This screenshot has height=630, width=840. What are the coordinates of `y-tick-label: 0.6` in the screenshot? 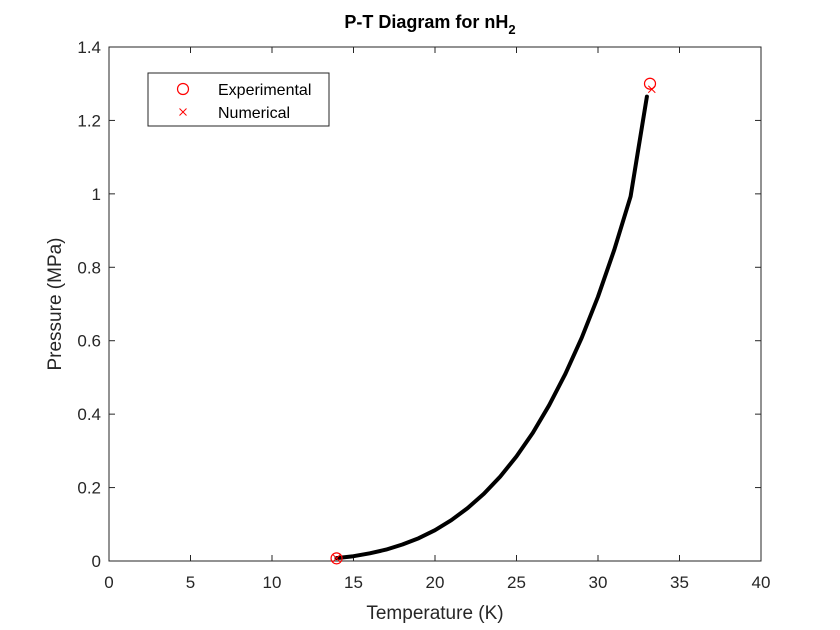 It's located at (89, 341).